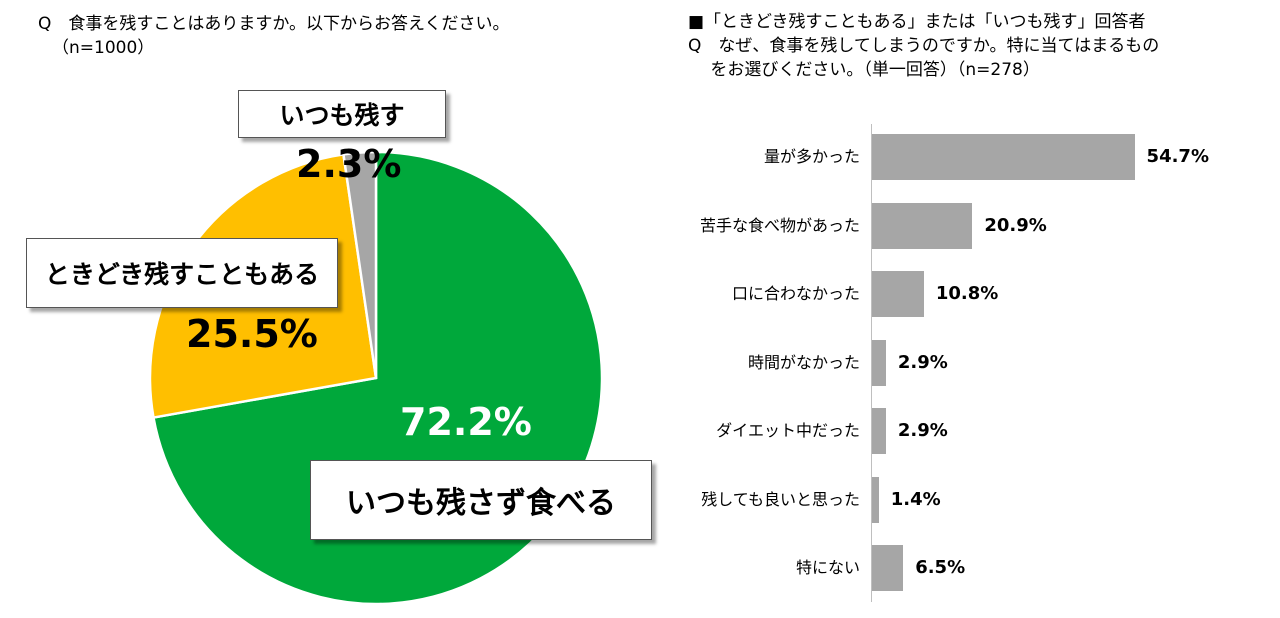 The image size is (1280, 618). I want to click on pie-question: Q 食事を残すことはありますか。以下からお答えください。 （n=1000）, so click(274, 36).